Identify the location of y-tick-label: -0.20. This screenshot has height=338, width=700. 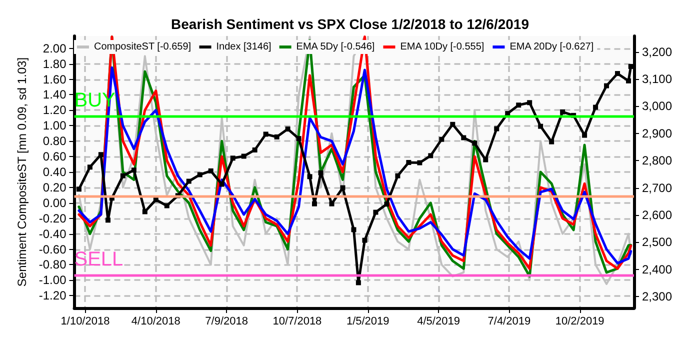
(52, 218).